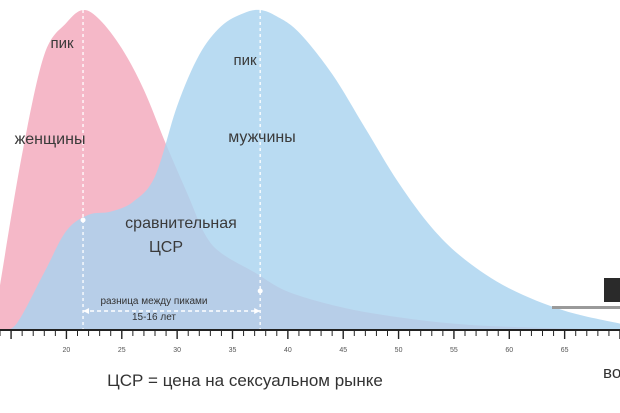  I want to click on logo-strip, so click(586, 307).